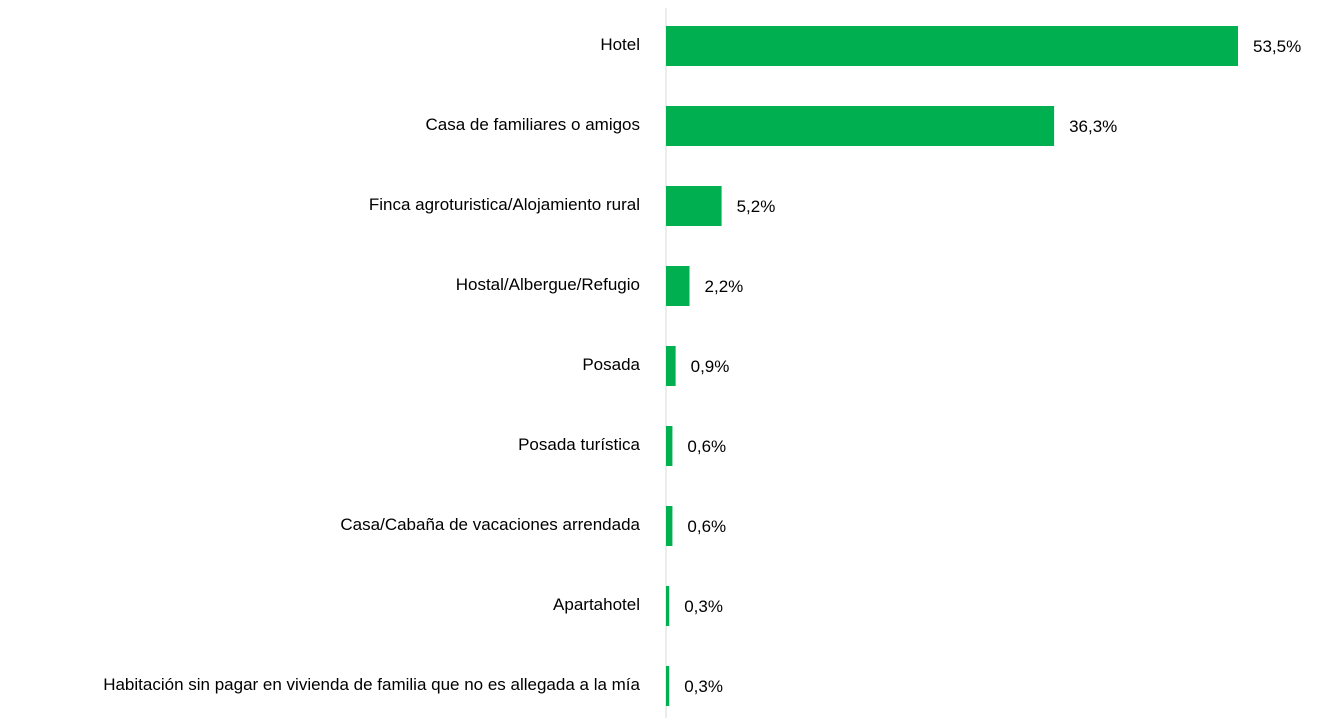 The width and height of the screenshot is (1319, 723). Describe the element at coordinates (611, 364) in the screenshot. I see `category-label-text: Posada` at that location.